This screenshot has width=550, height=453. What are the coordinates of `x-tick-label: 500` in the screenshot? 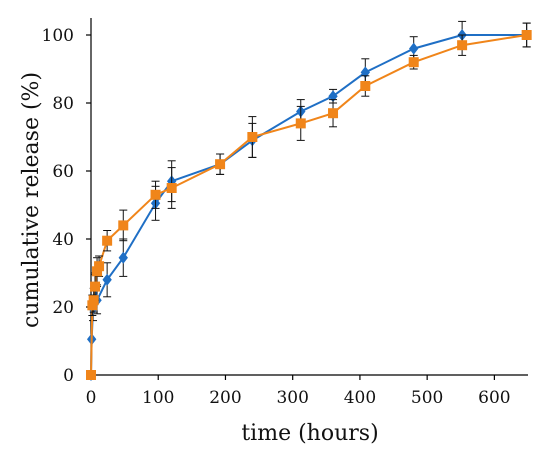 It's located at (427, 398).